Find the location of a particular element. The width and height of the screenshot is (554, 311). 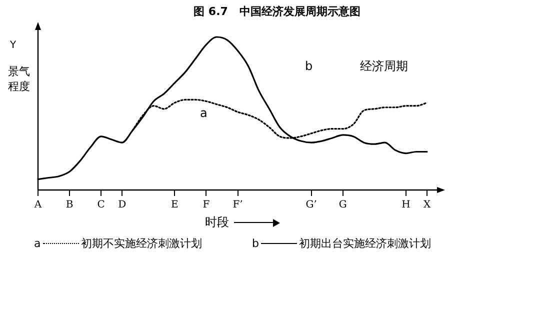

x-tick-label: G is located at coordinates (342, 205).